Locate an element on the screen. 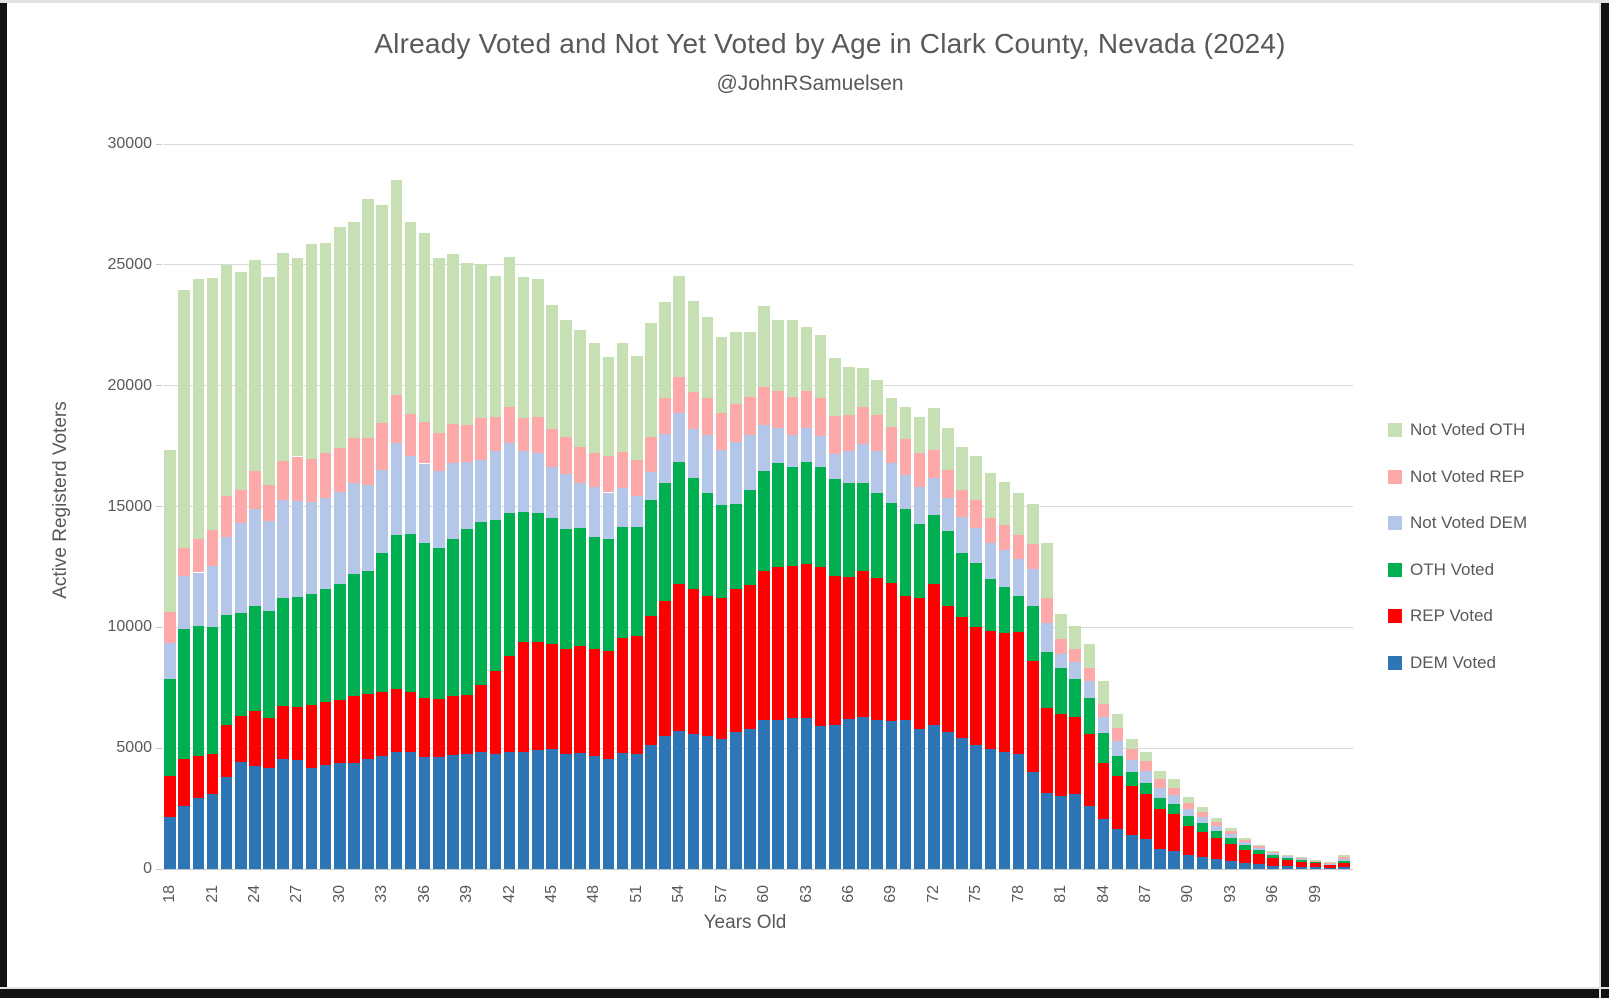  bar-age-76-not-voted-oth is located at coordinates (990, 495).